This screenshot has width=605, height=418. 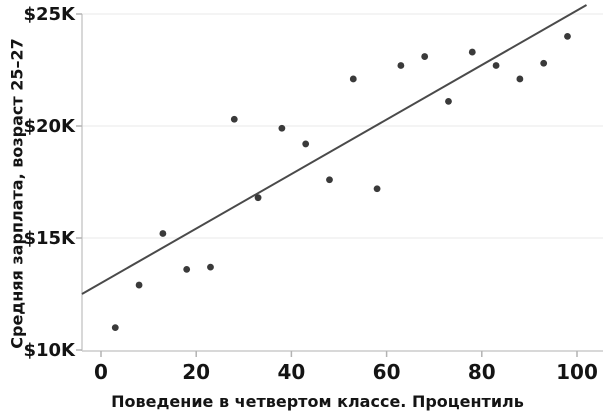 What do you see at coordinates (196, 372) in the screenshot?
I see `x-tick-label: 20` at bounding box center [196, 372].